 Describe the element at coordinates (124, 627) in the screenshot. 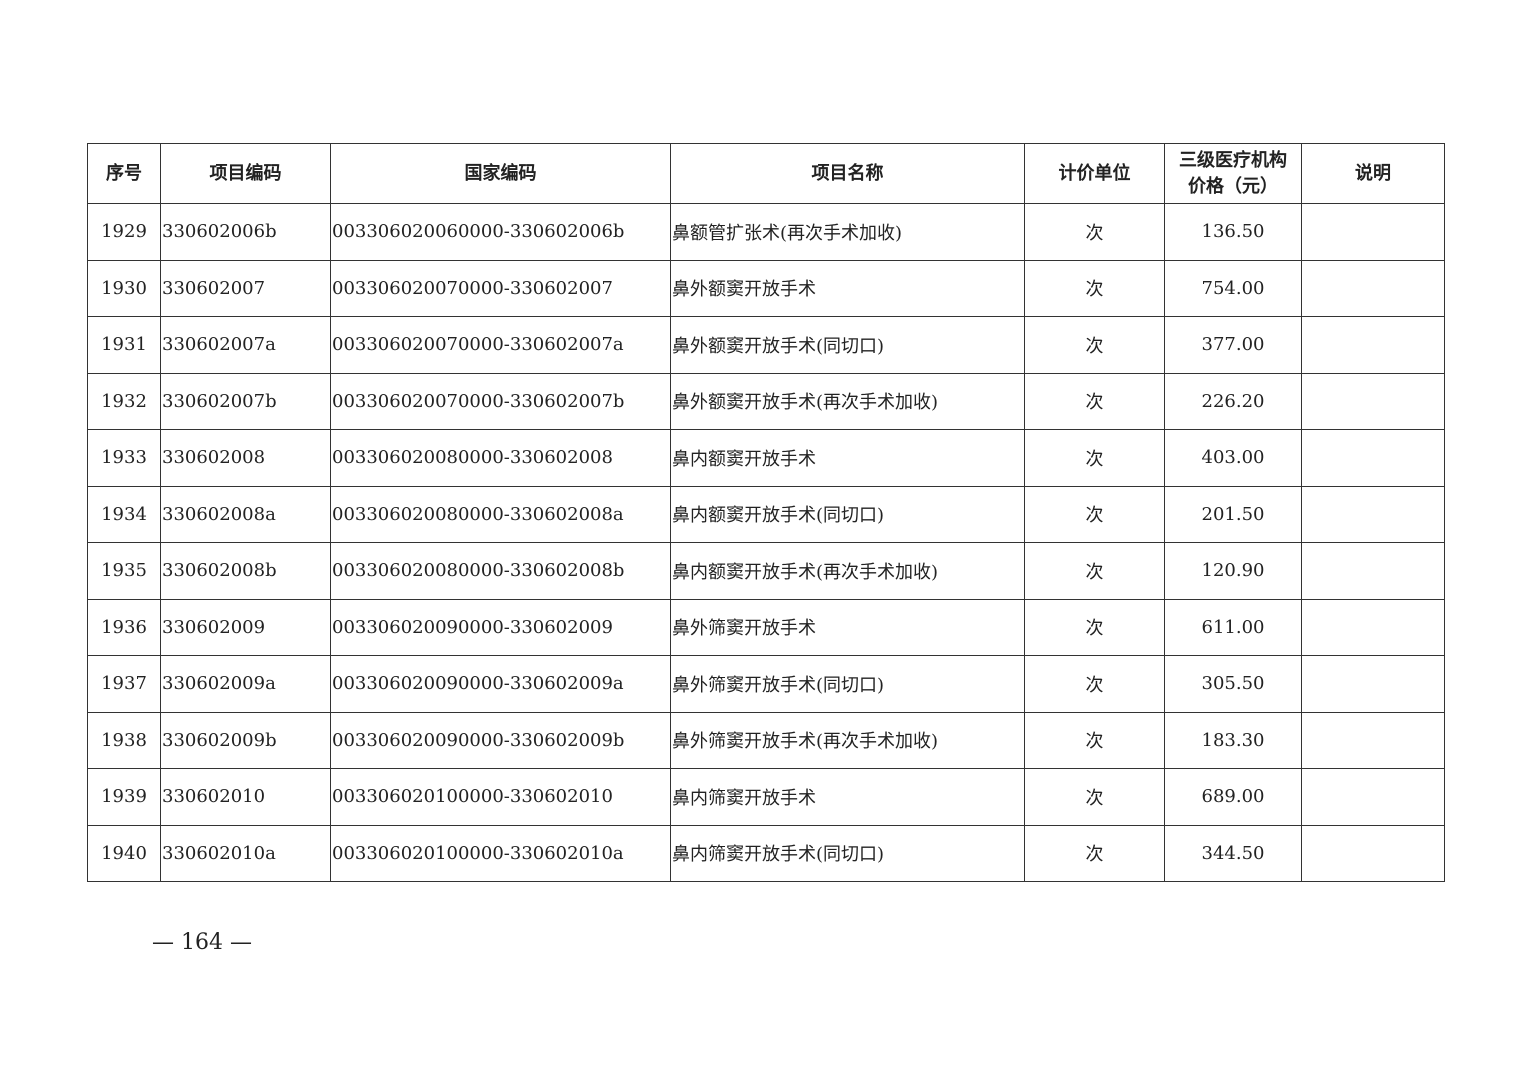

I see `cell-index: 1936` at that location.